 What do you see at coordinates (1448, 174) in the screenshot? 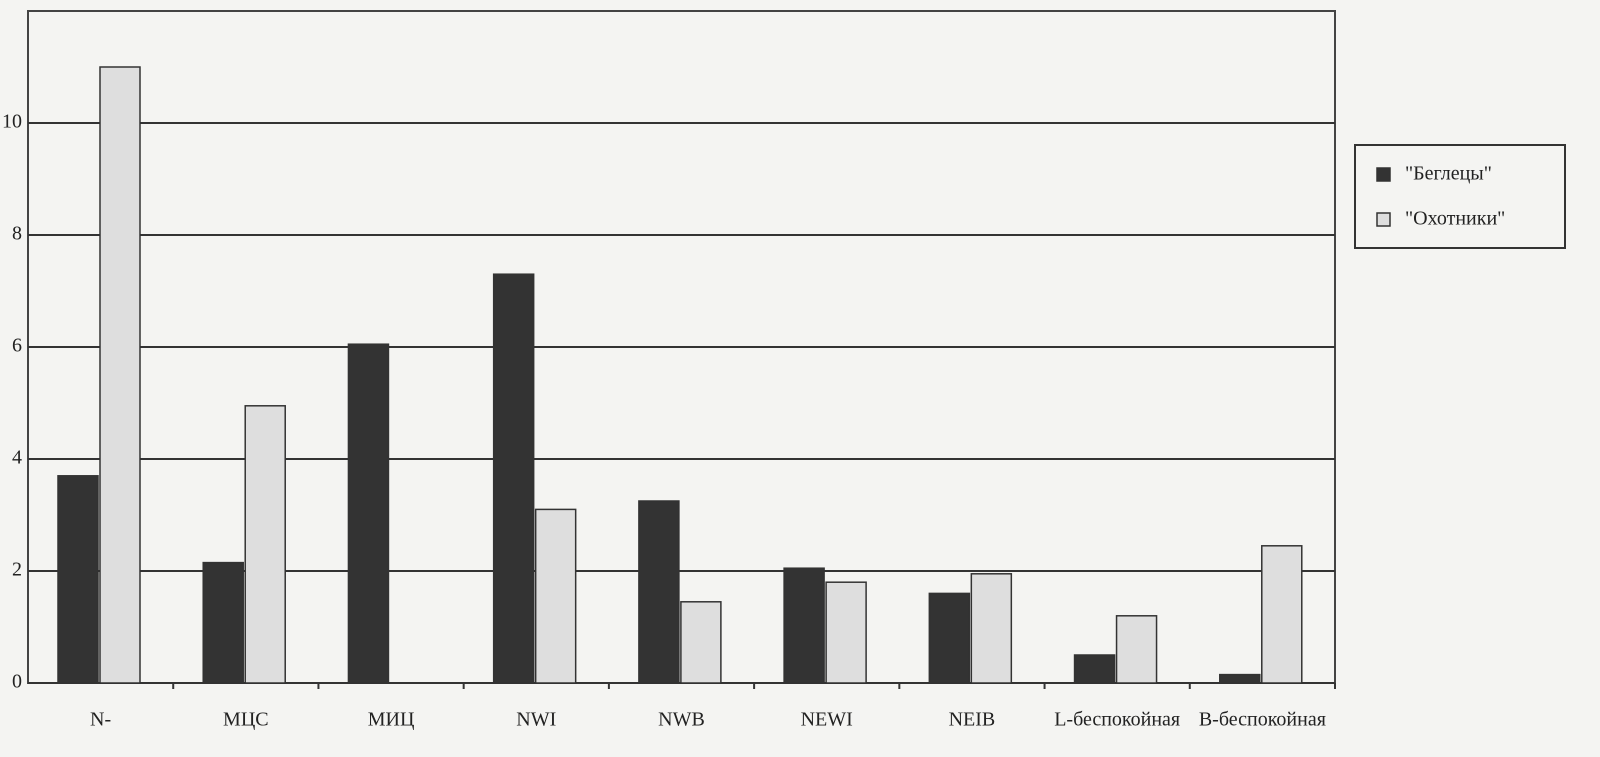
I see `legend-label: "Беглецы"` at bounding box center [1448, 174].